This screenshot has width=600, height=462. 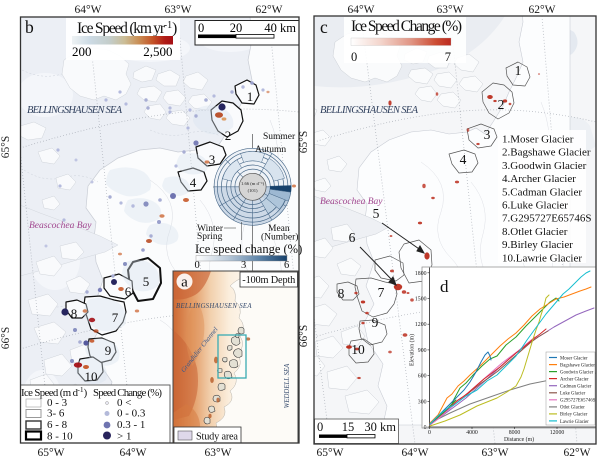 I want to click on svg-text: 4000, so click(x=472, y=433).